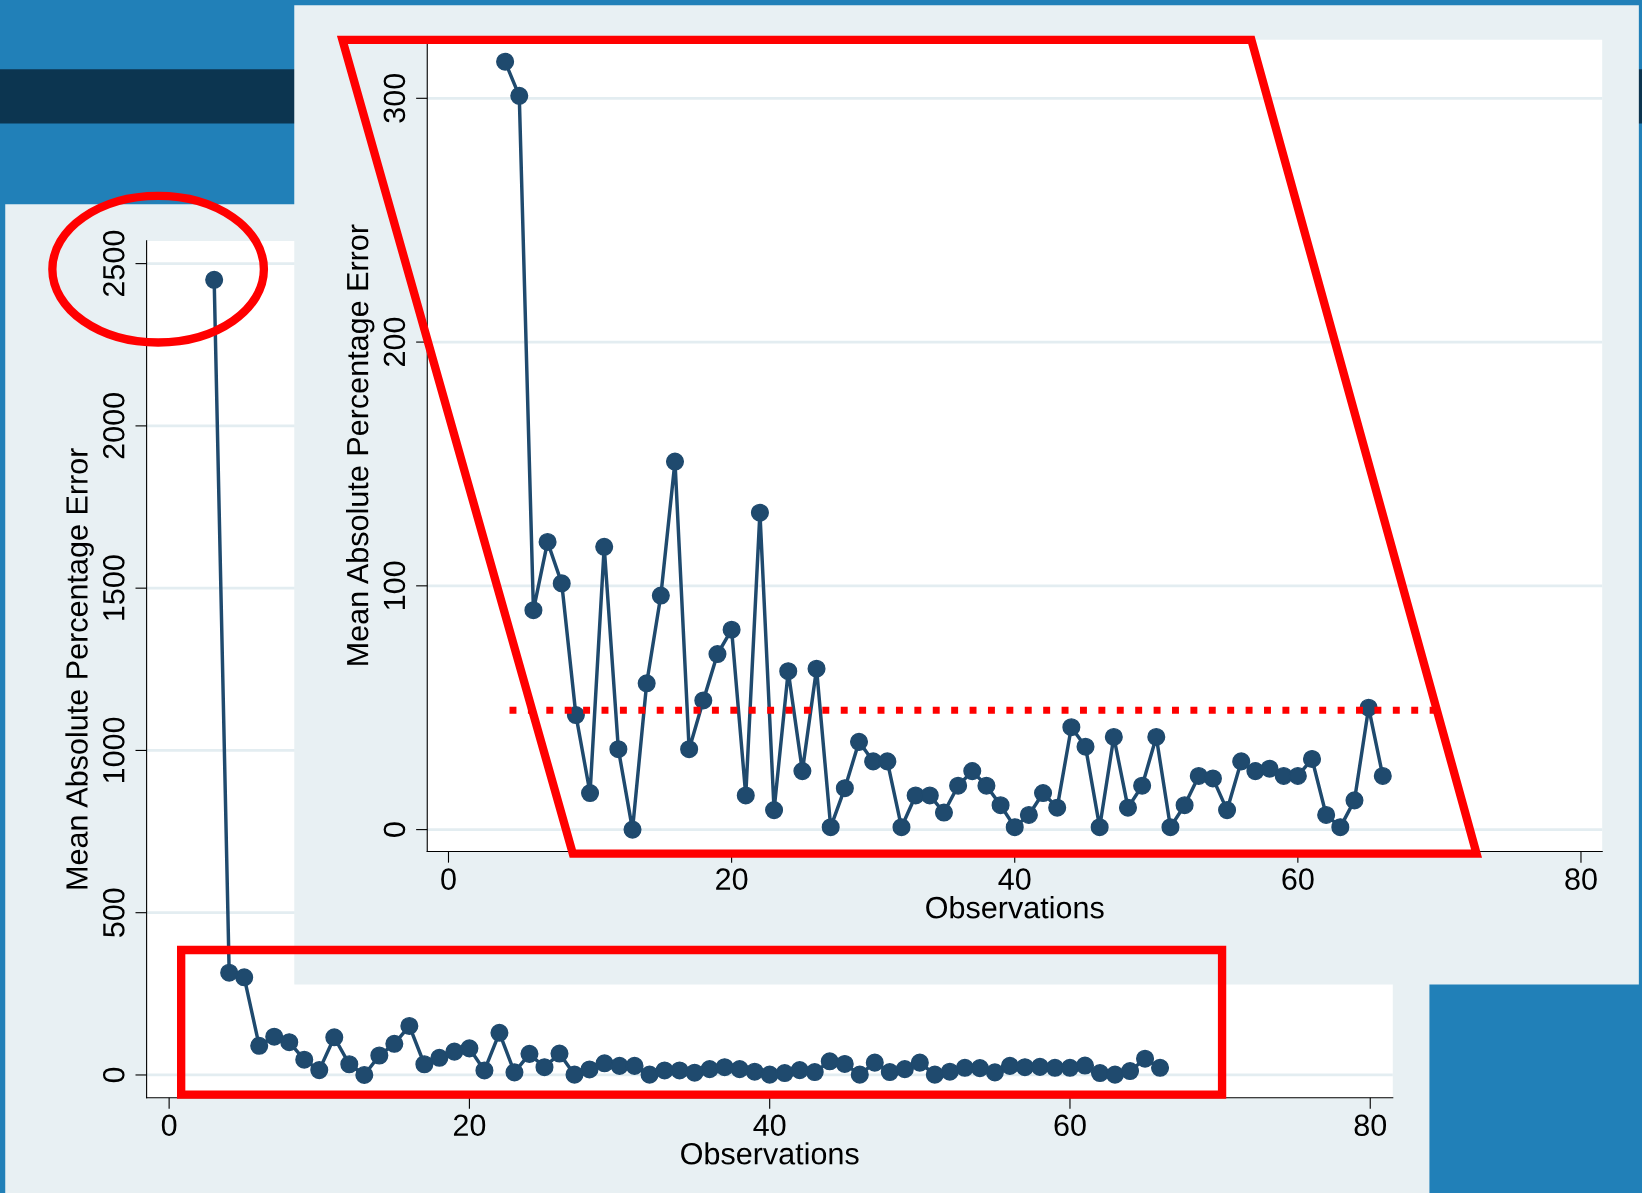 The width and height of the screenshot is (1642, 1193). What do you see at coordinates (394, 342) in the screenshot?
I see `y-tick-label: 200` at bounding box center [394, 342].